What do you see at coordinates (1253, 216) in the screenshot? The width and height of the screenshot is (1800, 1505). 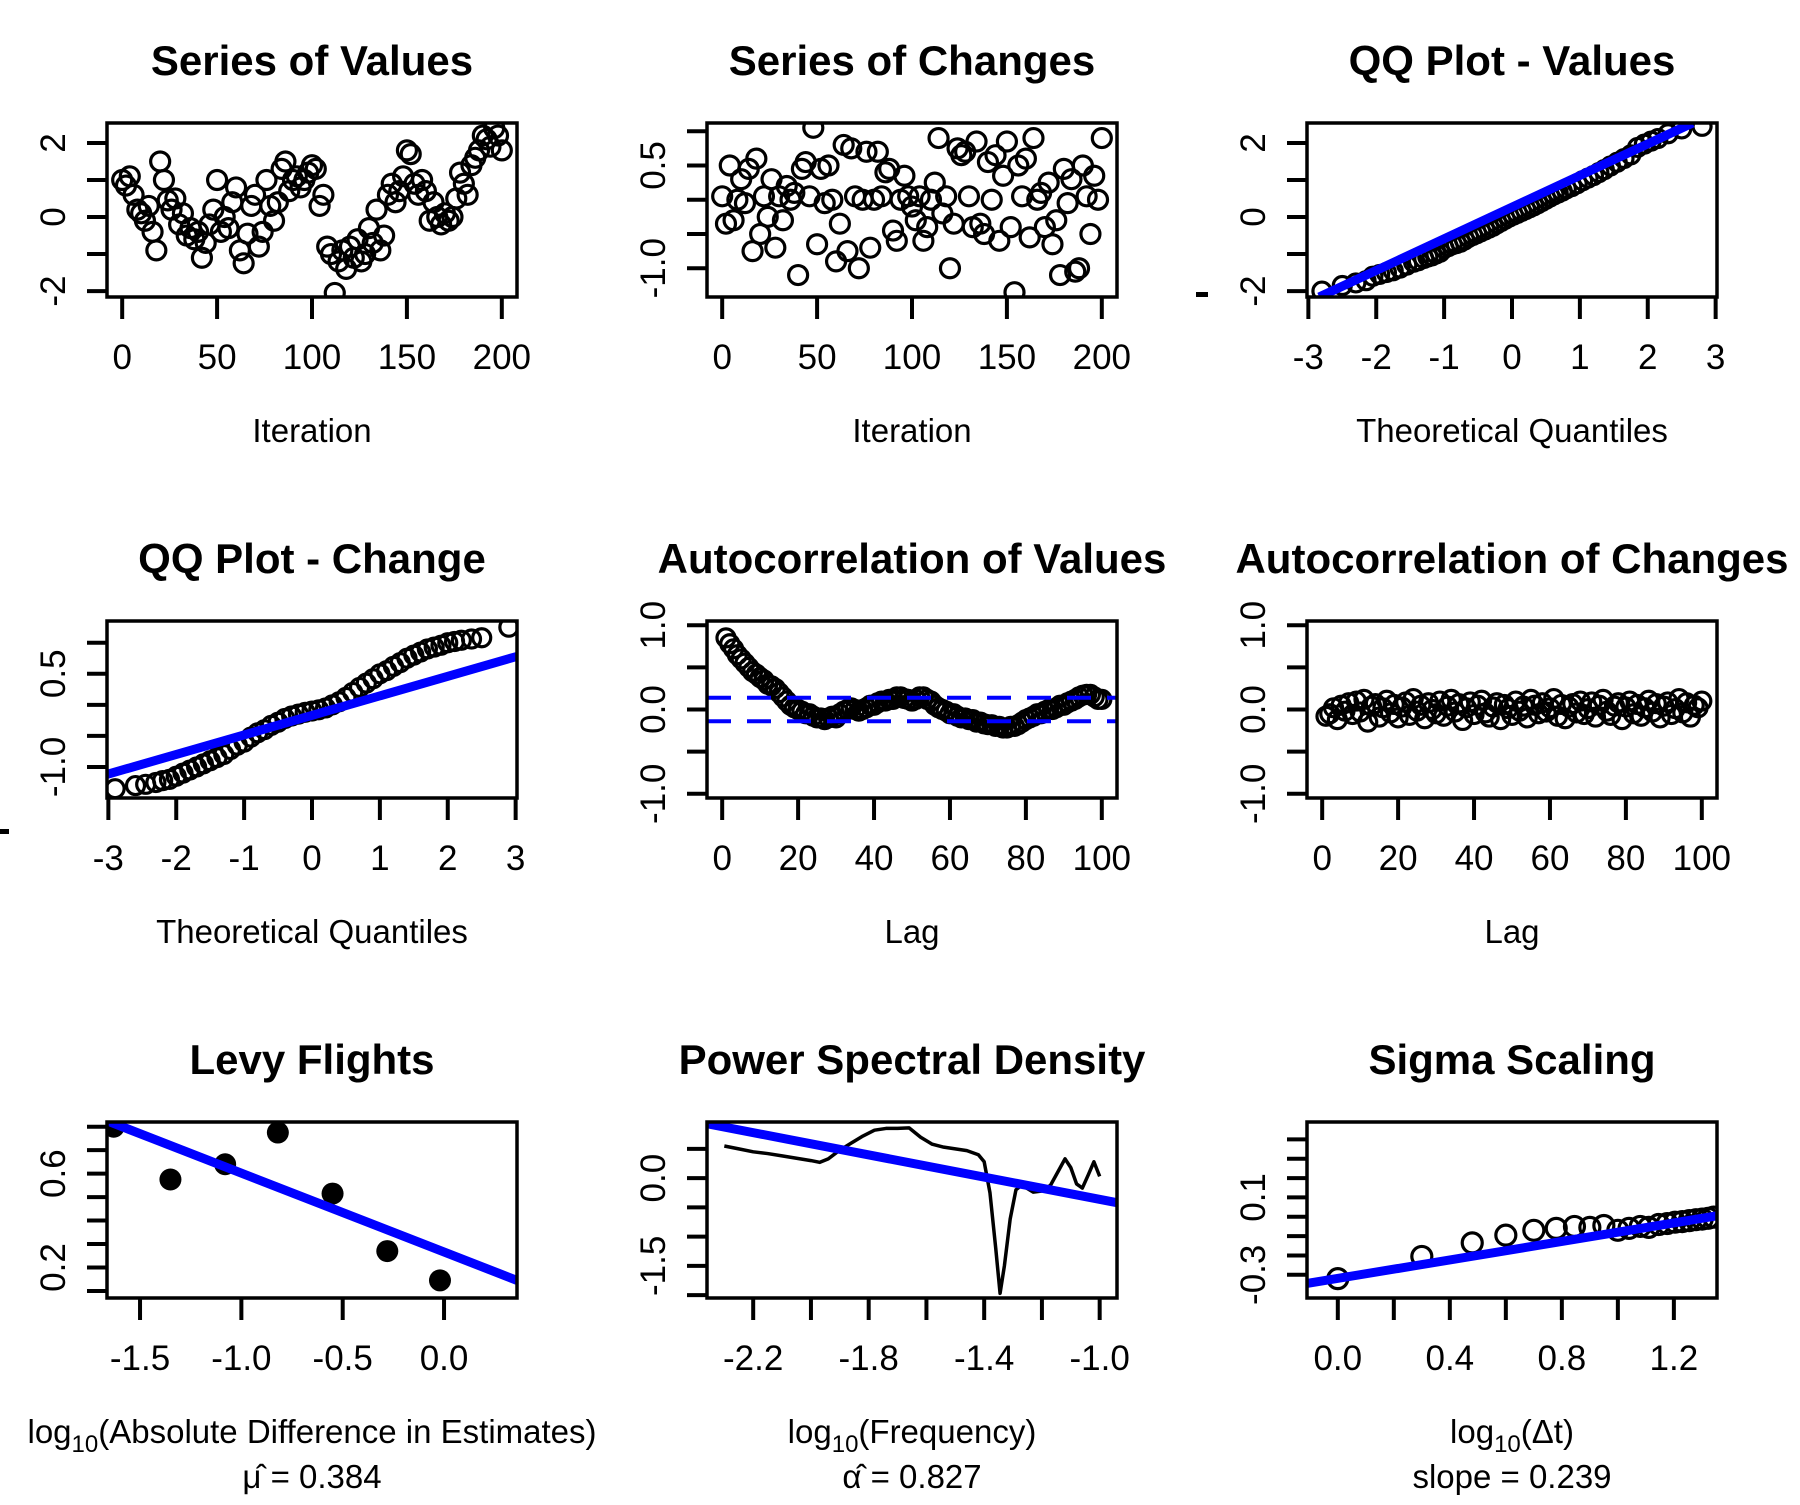 I see `qq-plot-values-y-tick-label: 0` at bounding box center [1253, 216].